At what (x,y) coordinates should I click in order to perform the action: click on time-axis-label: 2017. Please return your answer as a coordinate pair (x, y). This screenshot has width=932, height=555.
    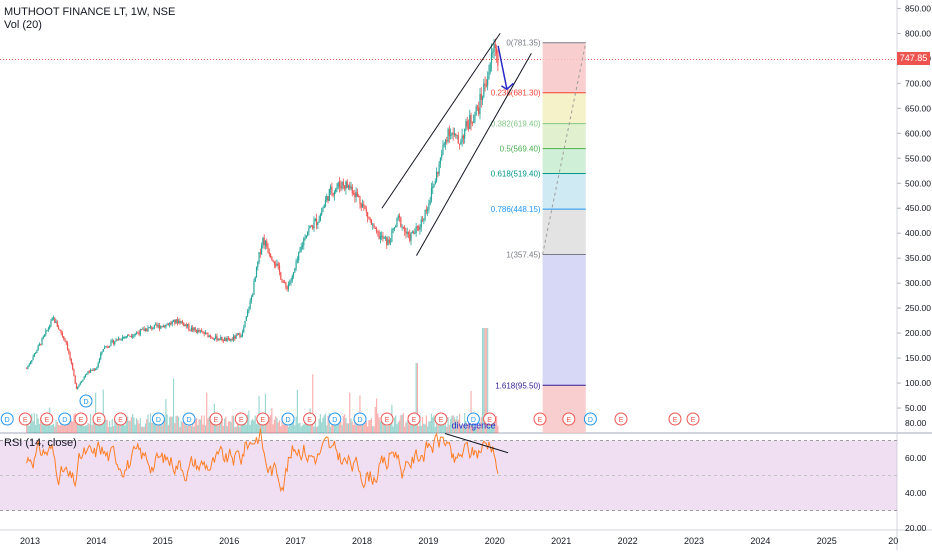
    Looking at the image, I should click on (296, 541).